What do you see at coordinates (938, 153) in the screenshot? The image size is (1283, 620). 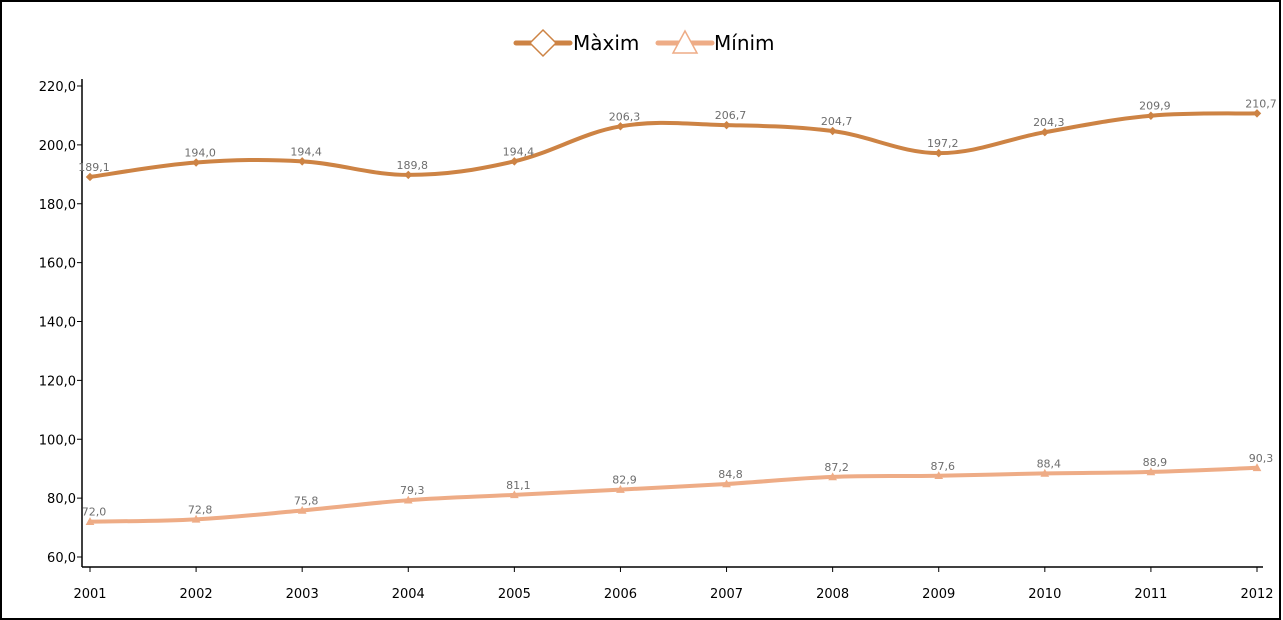 I see `point-maxim-2009` at bounding box center [938, 153].